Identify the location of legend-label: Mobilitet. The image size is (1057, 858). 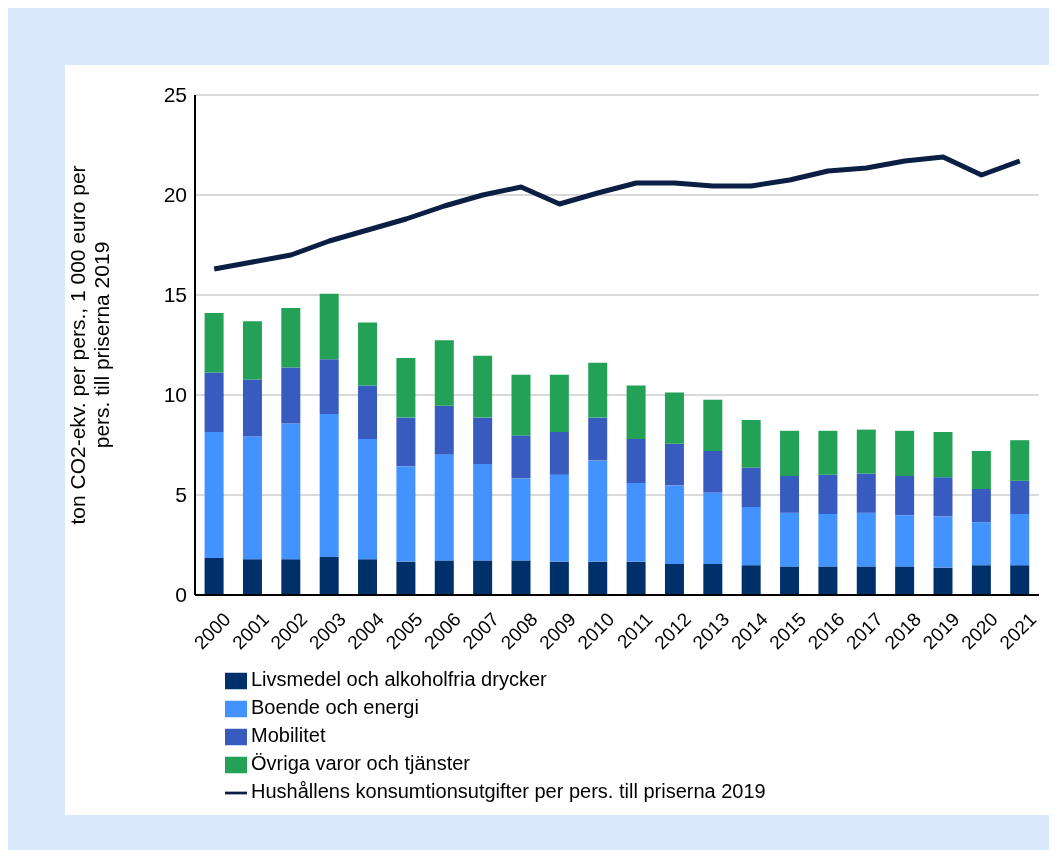
(288, 735).